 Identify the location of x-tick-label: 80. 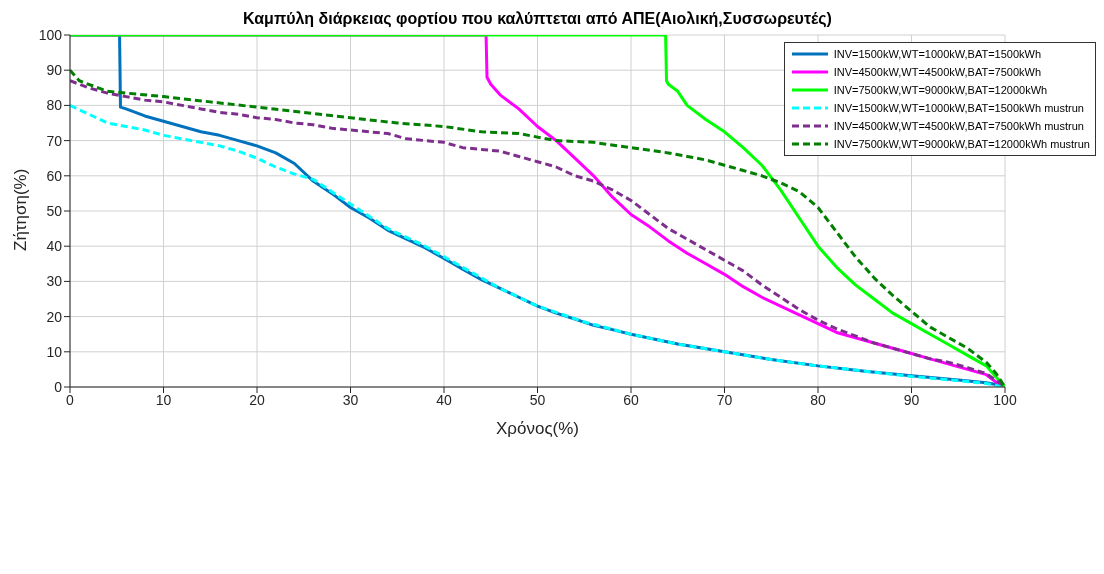
(818, 399).